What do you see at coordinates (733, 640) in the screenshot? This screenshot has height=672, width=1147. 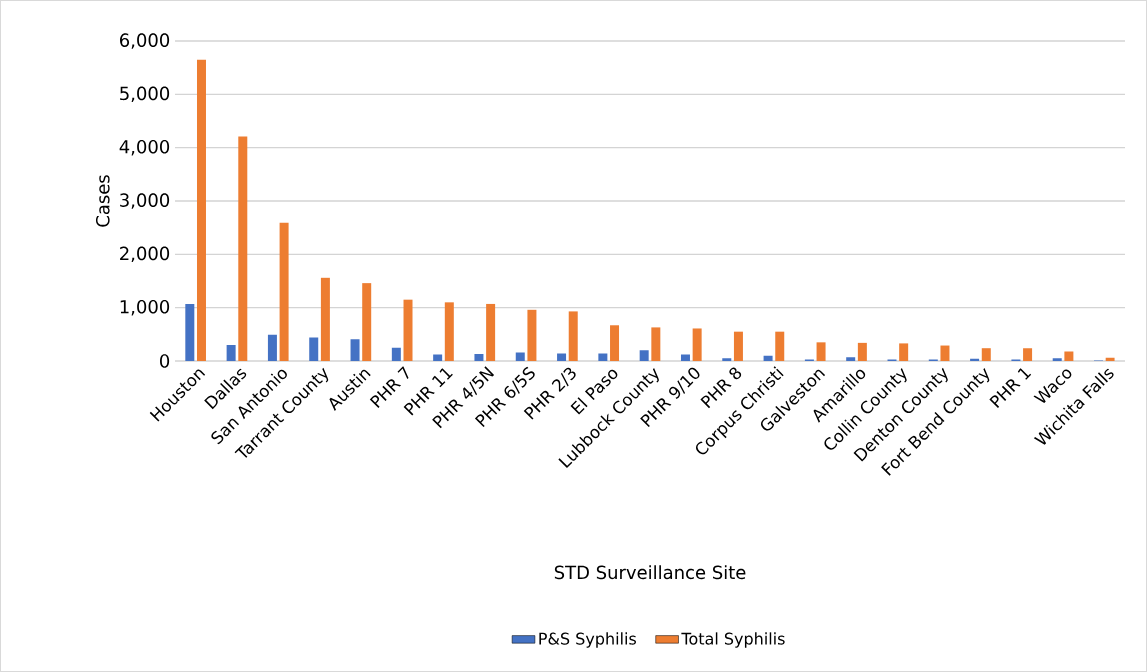 I see `legend-label: Total Syphilis` at bounding box center [733, 640].